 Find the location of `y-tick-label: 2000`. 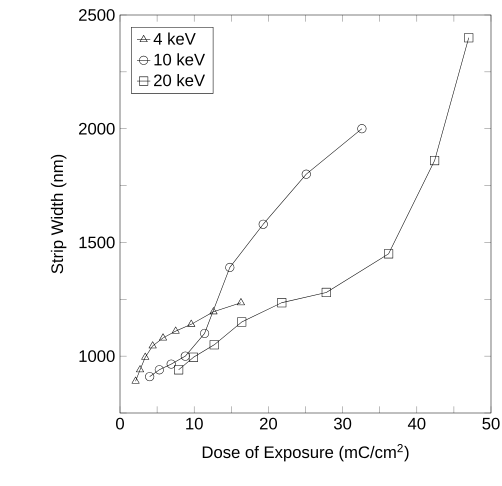

y-tick-label: 2000 is located at coordinates (97, 128).